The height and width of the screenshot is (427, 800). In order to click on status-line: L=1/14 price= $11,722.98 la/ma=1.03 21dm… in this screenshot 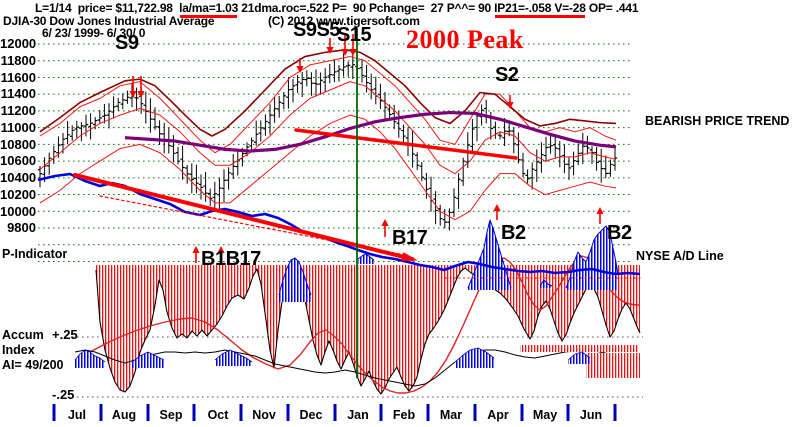, I will do `click(336, 8)`.